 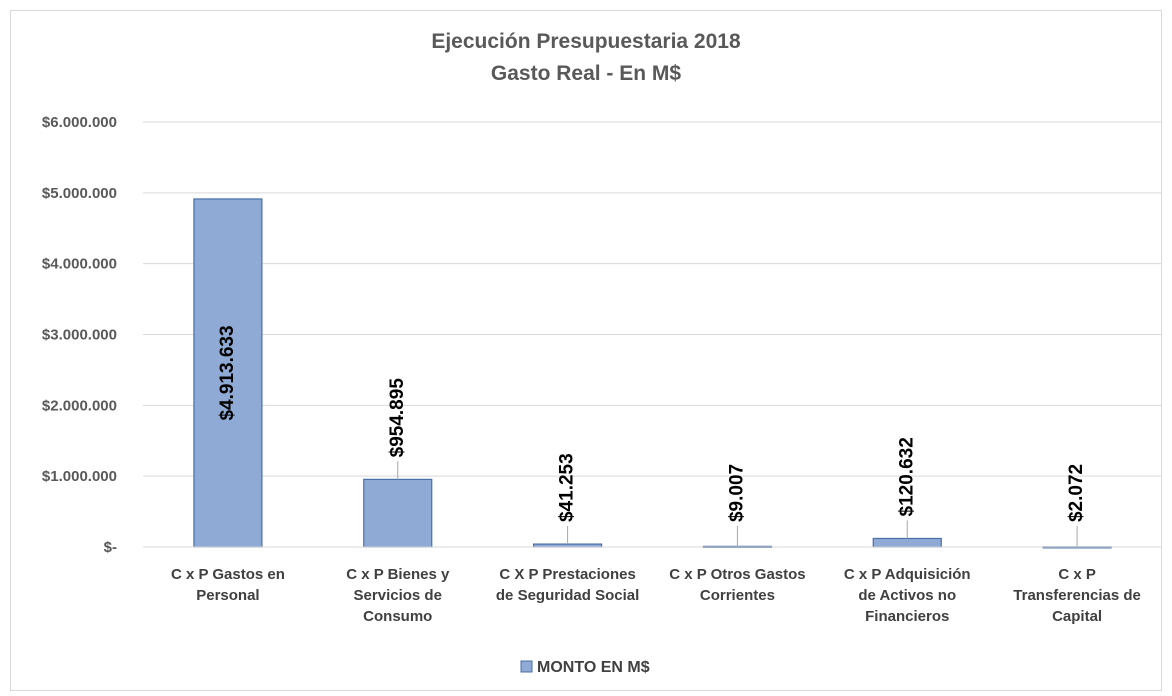 I want to click on data-label: $4.913.633, so click(x=227, y=372).